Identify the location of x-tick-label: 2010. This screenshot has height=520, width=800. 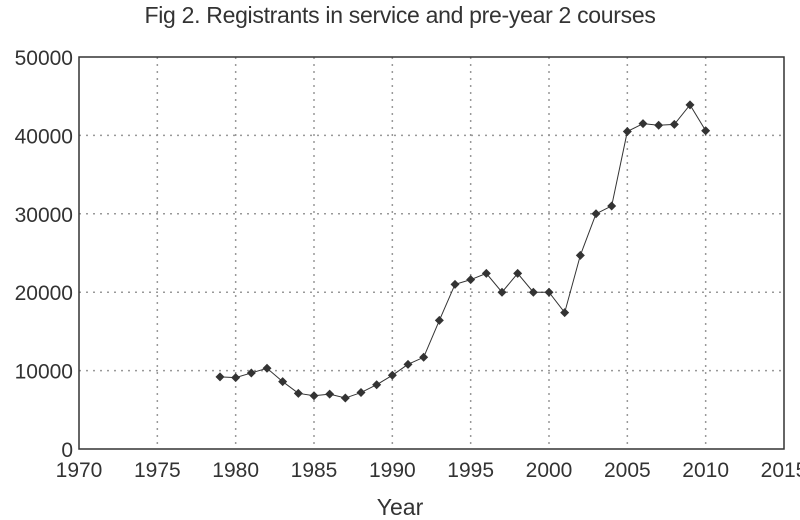
(705, 470).